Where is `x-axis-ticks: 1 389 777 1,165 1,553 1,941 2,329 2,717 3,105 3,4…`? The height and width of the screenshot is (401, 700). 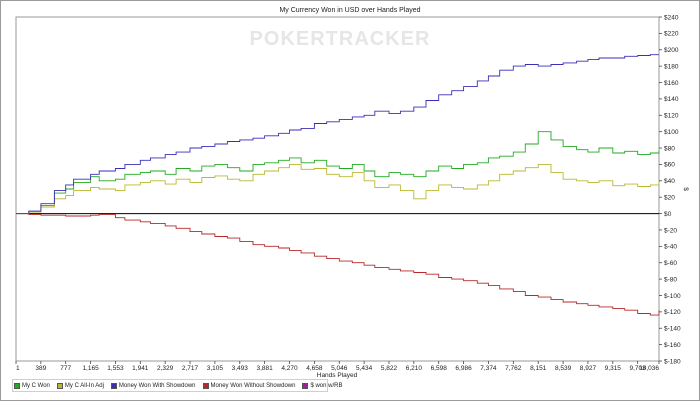 x-axis-ticks: 1 389 777 1,165 1,553 1,941 2,329 2,717 3,105 3,4… is located at coordinates (337, 366).